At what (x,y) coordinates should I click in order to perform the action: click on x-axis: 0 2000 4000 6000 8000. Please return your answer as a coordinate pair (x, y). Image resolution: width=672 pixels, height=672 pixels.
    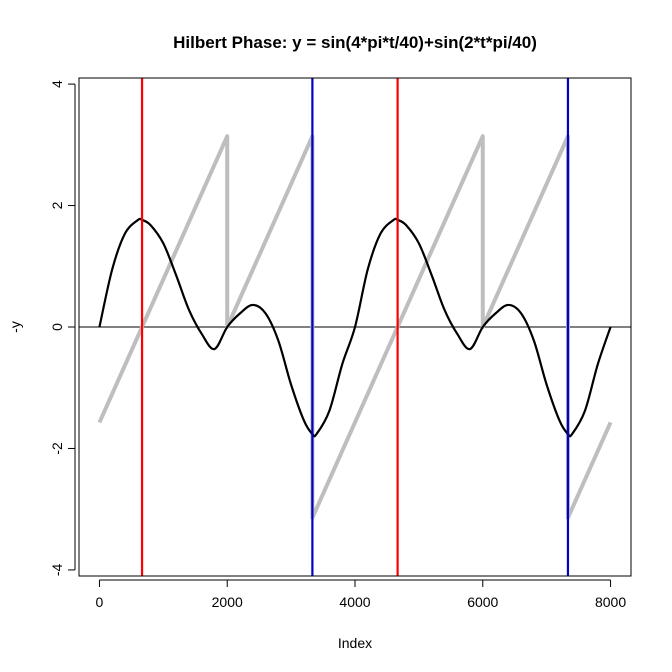
    Looking at the image, I should click on (361, 594).